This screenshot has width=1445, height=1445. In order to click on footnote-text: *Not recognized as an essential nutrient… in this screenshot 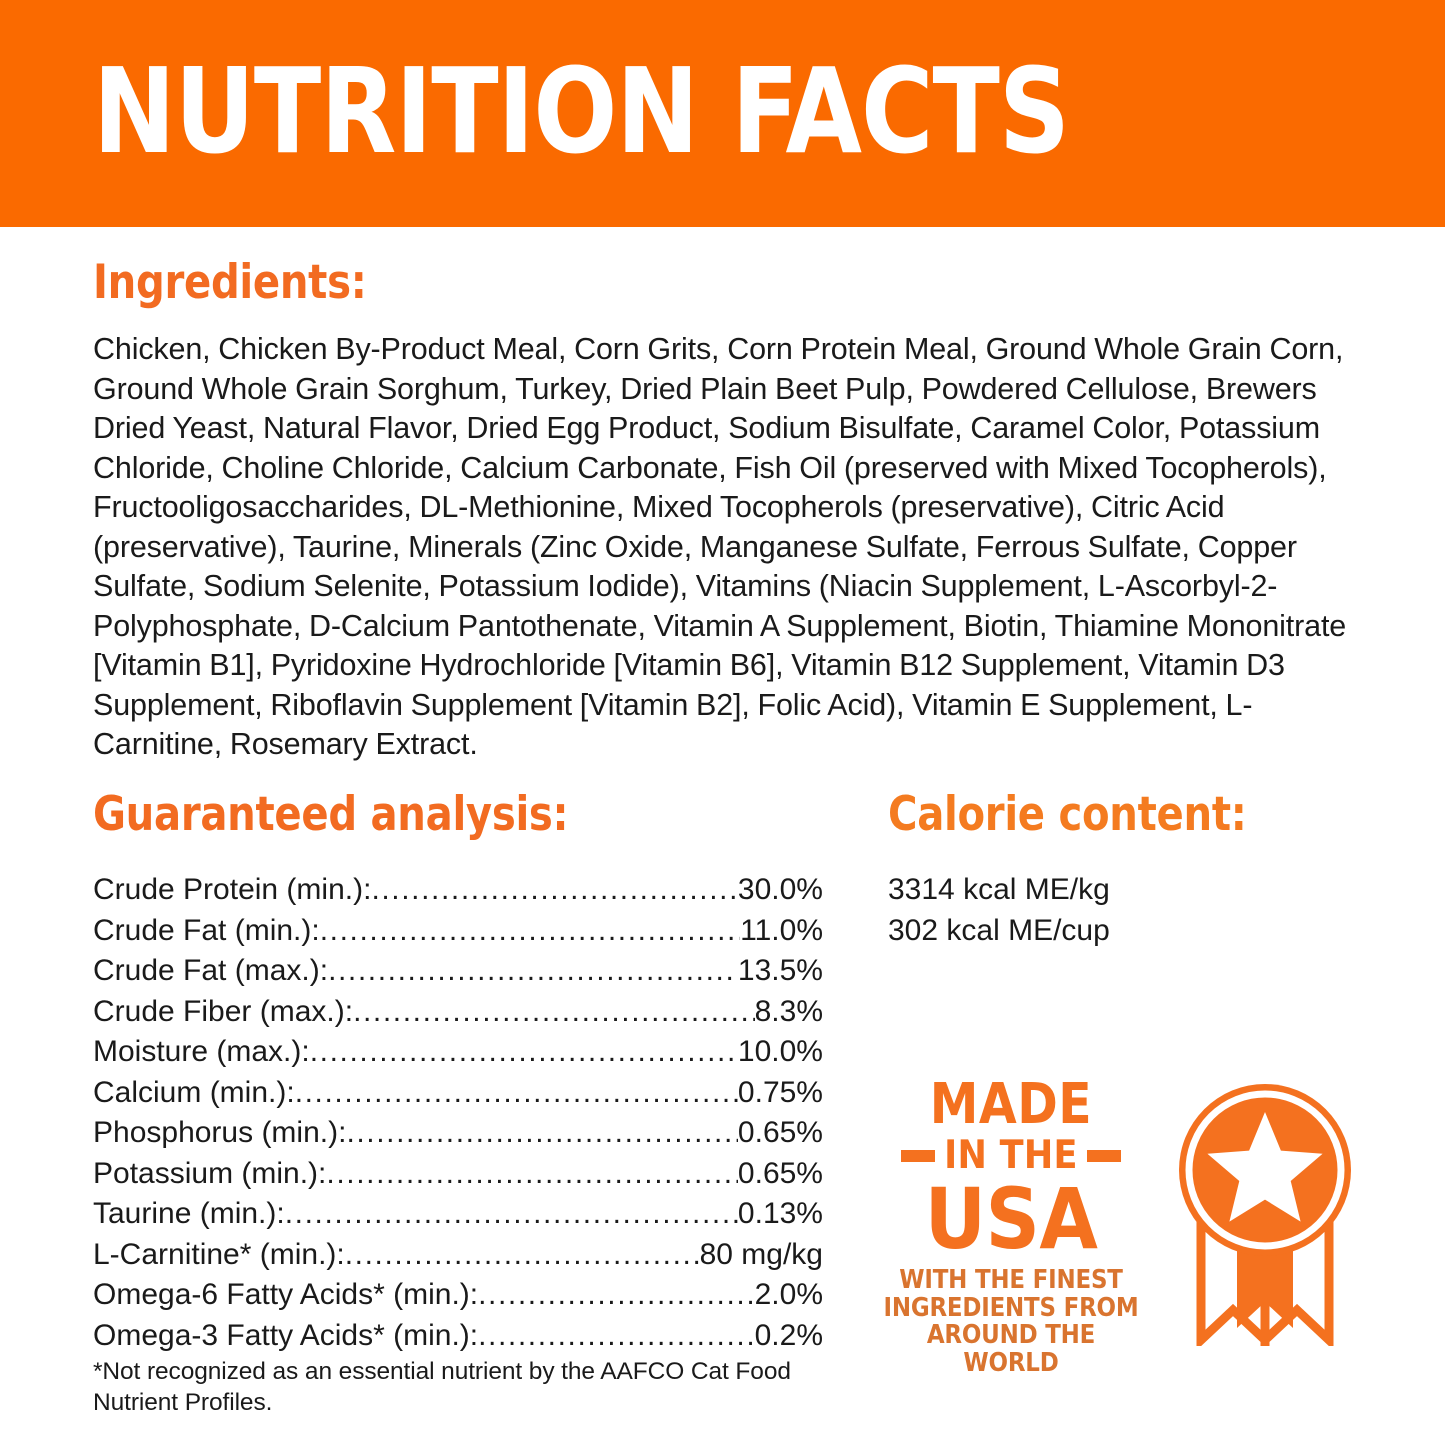, I will do `click(442, 1387)`.